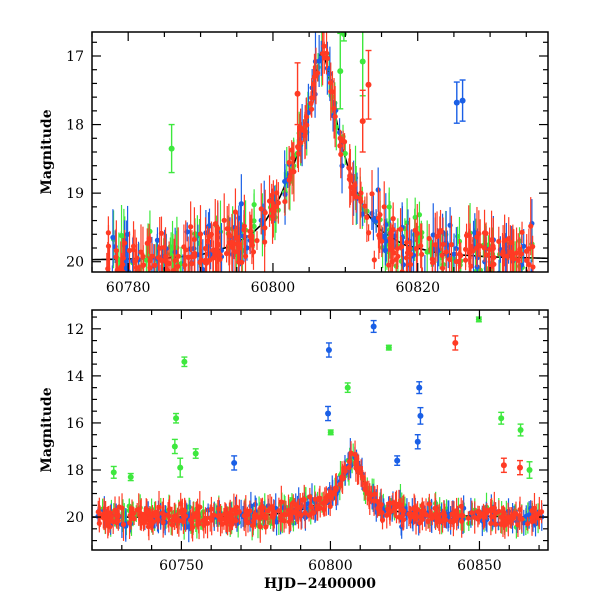 The height and width of the screenshot is (600, 600). Describe the element at coordinates (75, 194) in the screenshot. I see `top-y-tick-label: 19` at that location.